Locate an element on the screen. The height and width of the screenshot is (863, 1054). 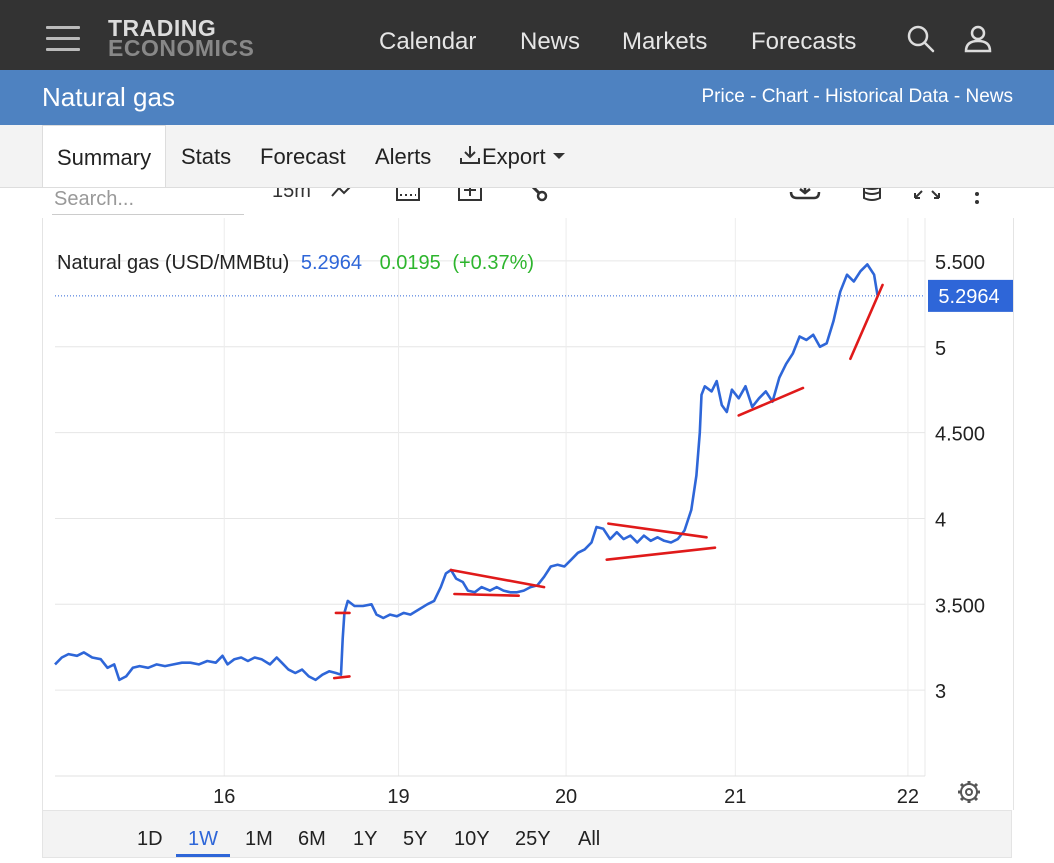
title-links: Price - Chart - Historical Data - News is located at coordinates (858, 97).